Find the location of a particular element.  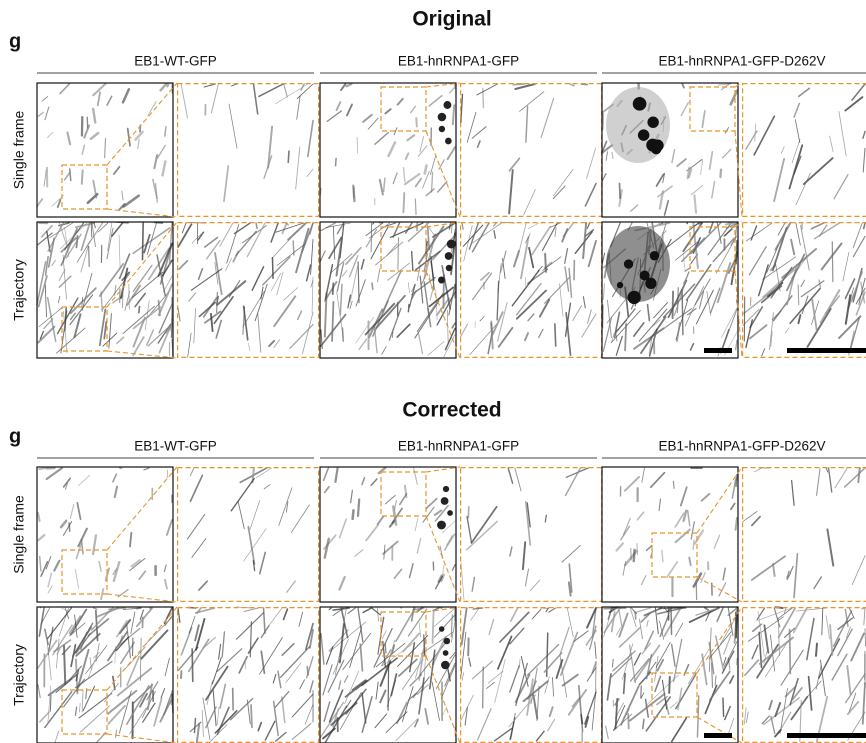

column-header: EB1-hnRNPA1-GFP is located at coordinates (458, 61).